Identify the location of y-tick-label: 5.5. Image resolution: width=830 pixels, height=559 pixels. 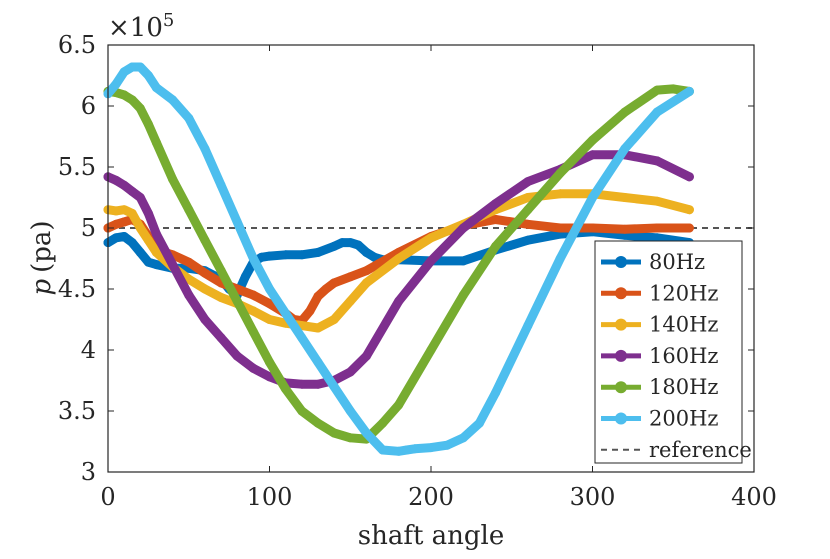
(77, 167).